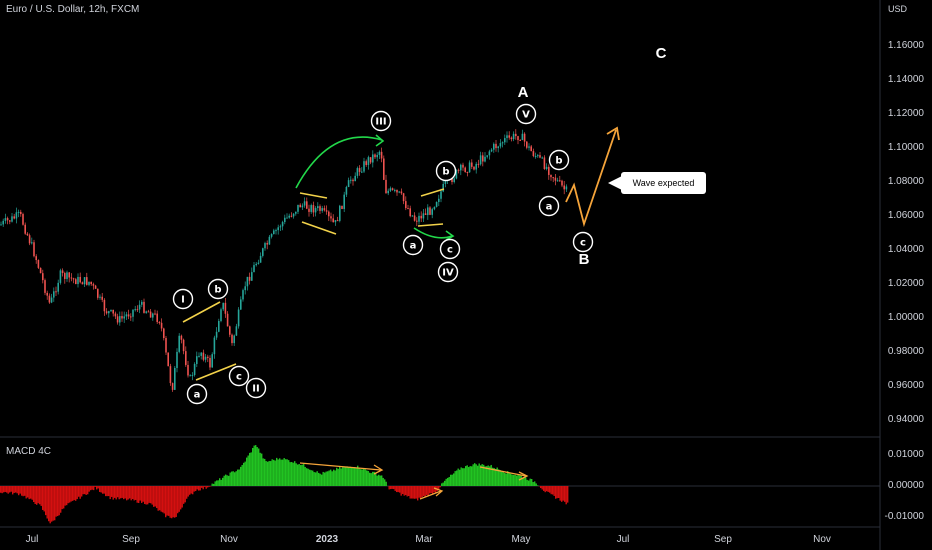 This screenshot has width=932, height=550. I want to click on wave-circle-iv: IV, so click(448, 272).